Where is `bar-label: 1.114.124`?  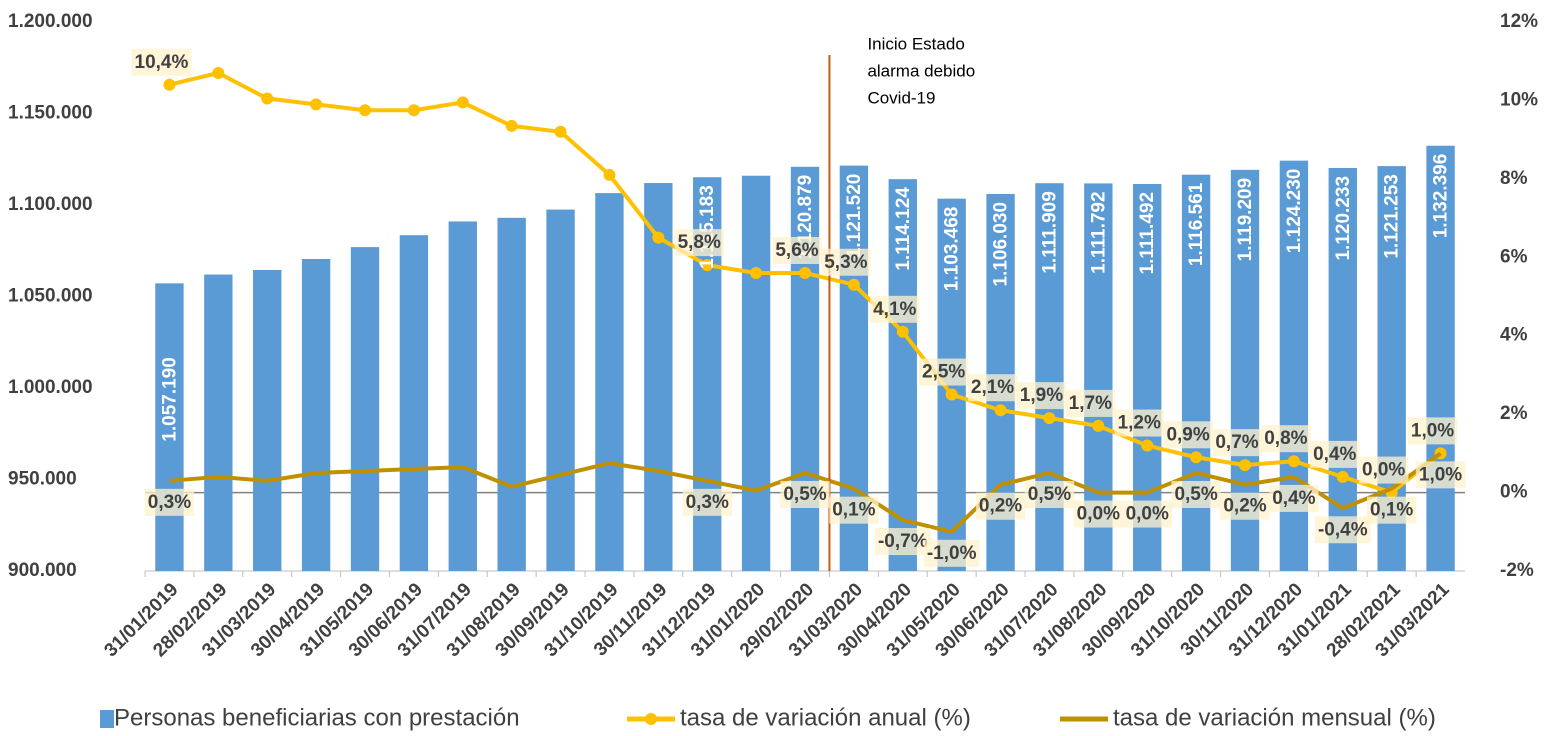 bar-label: 1.114.124 is located at coordinates (903, 229).